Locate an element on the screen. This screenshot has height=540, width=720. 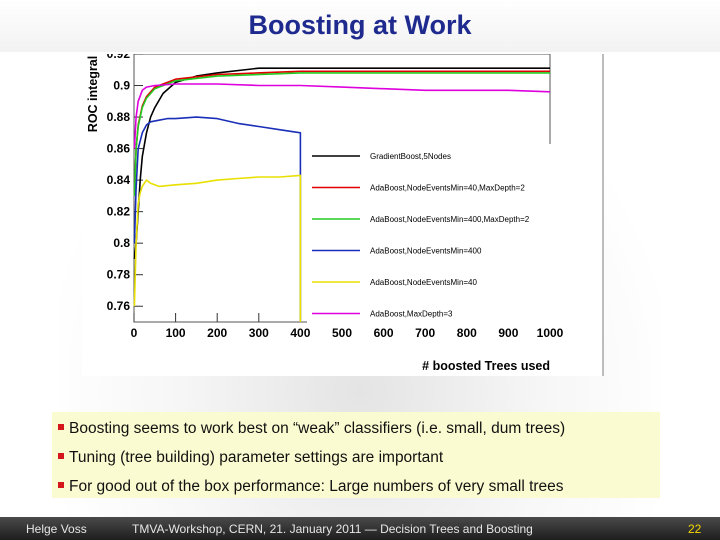
x-tick-label: 0 is located at coordinates (134, 333).